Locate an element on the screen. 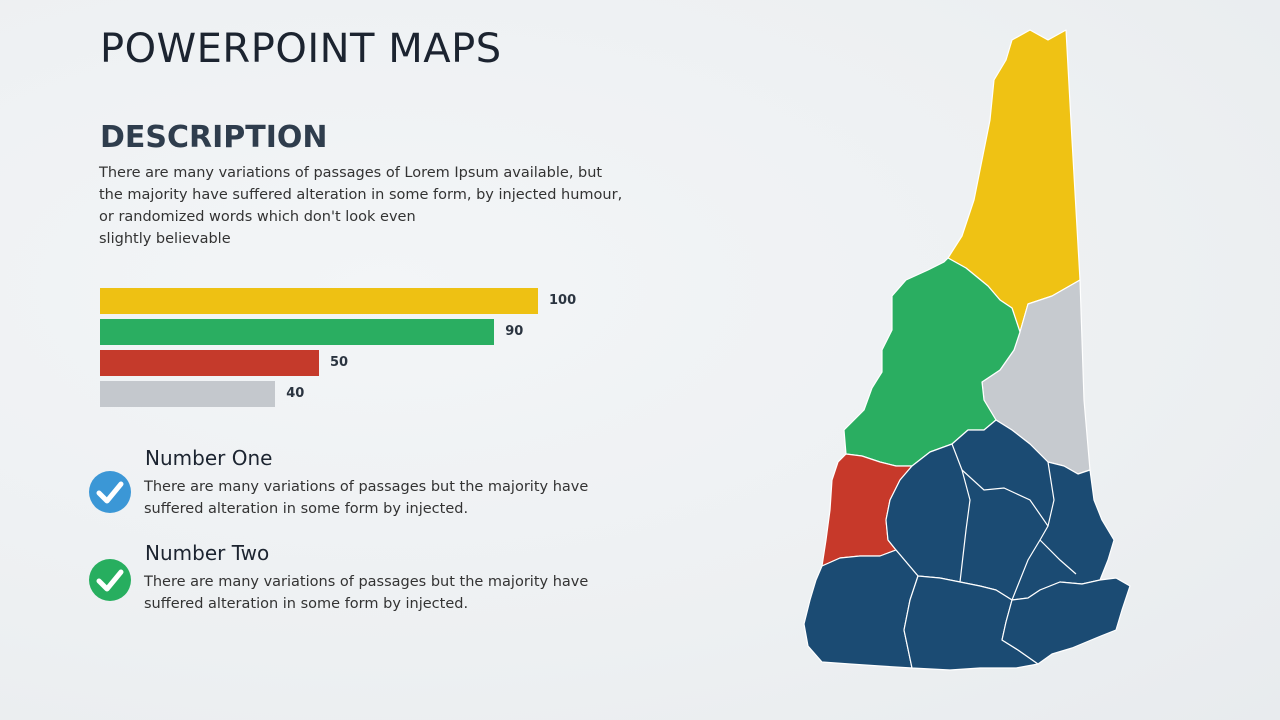 The width and height of the screenshot is (1280, 720). map-region-south-west is located at coordinates (861, 609).